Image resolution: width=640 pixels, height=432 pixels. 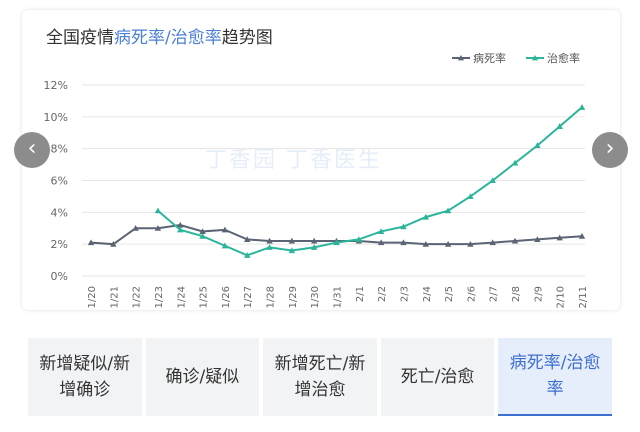 I want to click on x-tick-label: 2/7, so click(x=494, y=294).